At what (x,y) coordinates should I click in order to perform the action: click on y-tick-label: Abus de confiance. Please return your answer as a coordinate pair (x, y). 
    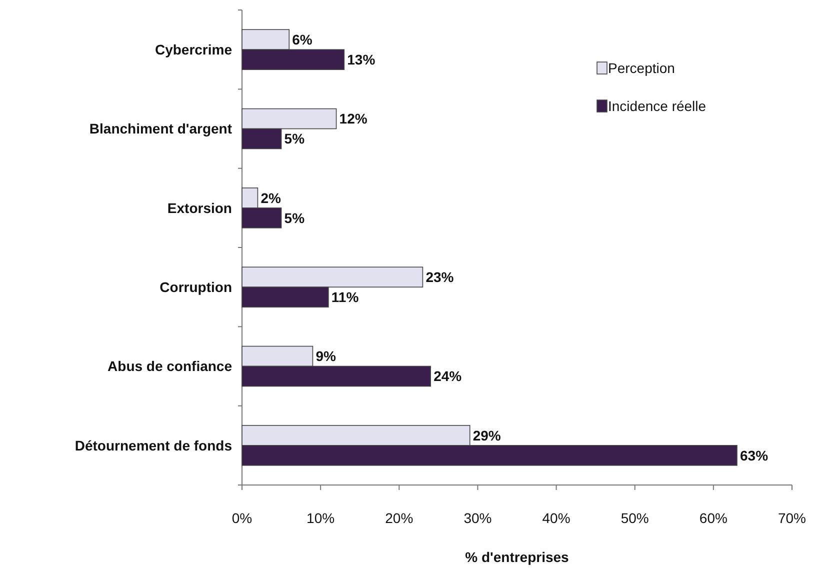
    Looking at the image, I should click on (170, 366).